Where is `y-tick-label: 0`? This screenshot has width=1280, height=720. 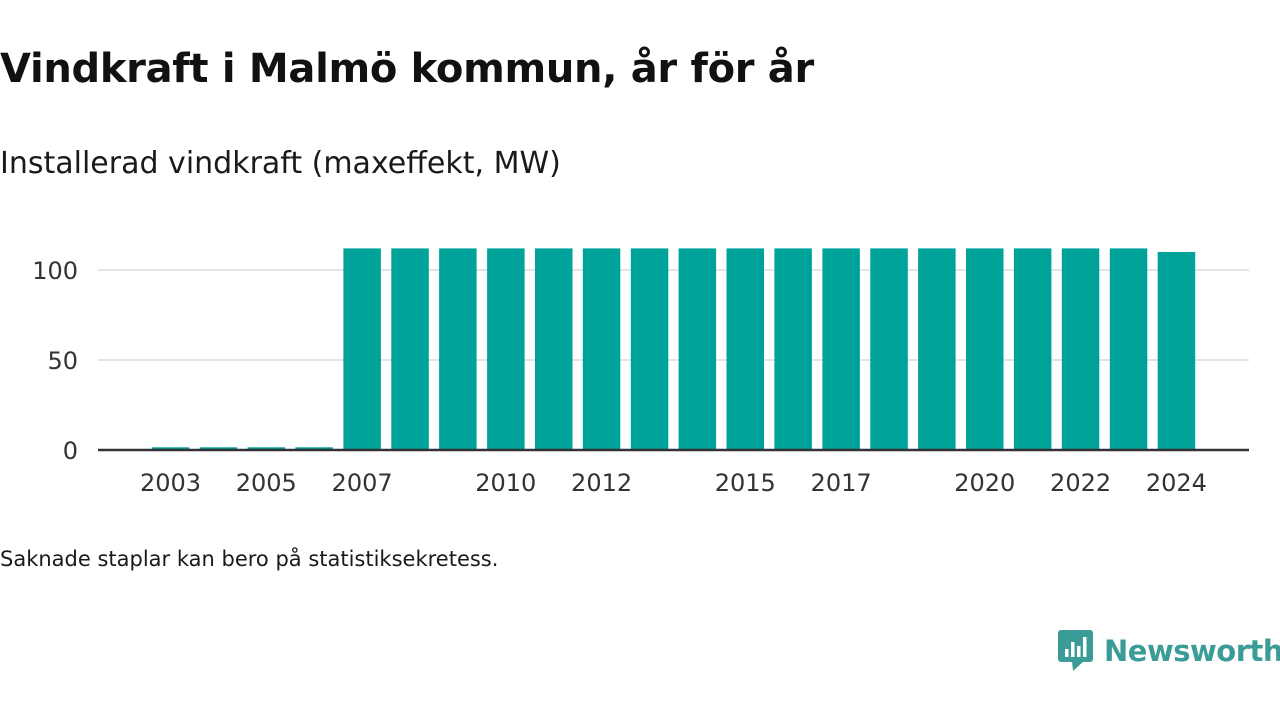 y-tick-label: 0 is located at coordinates (70, 451).